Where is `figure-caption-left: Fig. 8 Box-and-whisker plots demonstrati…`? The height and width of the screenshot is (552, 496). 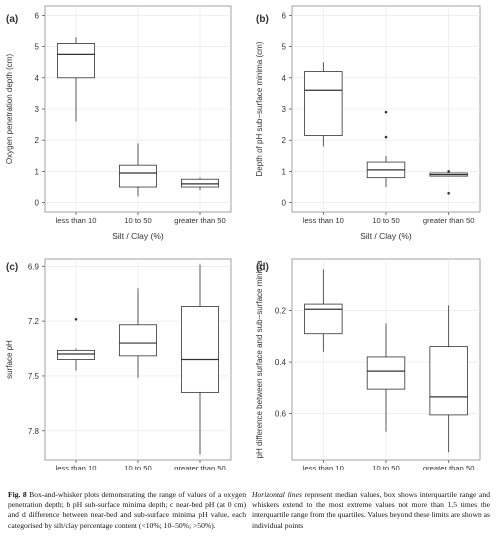 figure-caption-left: Fig. 8 Box-and-whisker plots demonstrati… is located at coordinates (127, 510).